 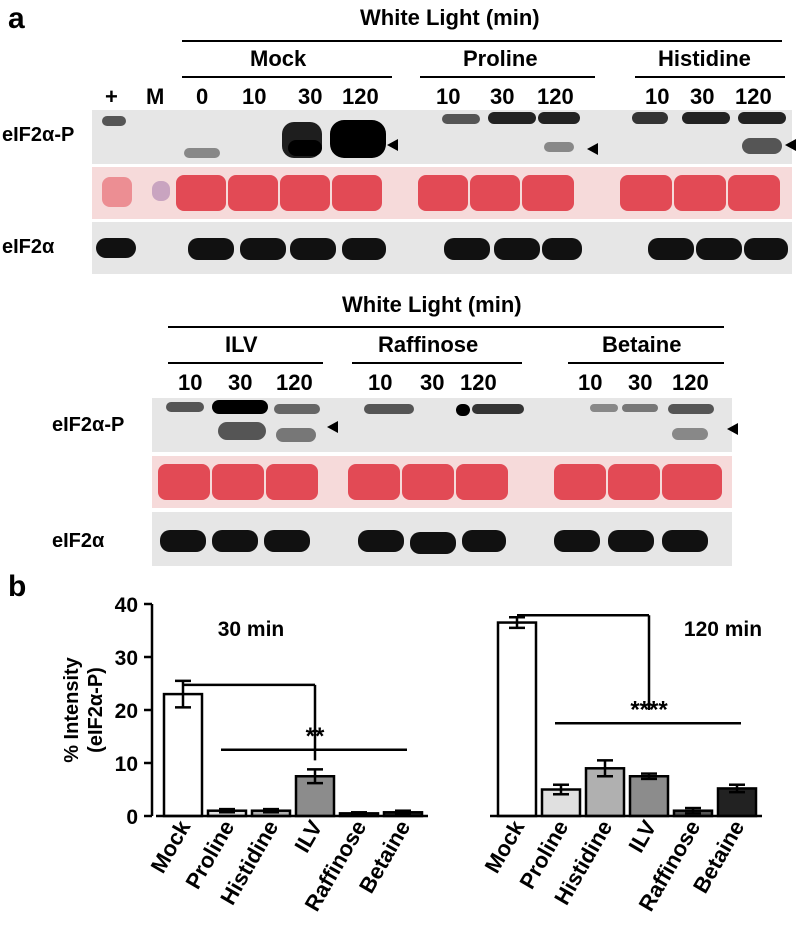 I want to click on top-group-proline: Proline, so click(x=500, y=58).